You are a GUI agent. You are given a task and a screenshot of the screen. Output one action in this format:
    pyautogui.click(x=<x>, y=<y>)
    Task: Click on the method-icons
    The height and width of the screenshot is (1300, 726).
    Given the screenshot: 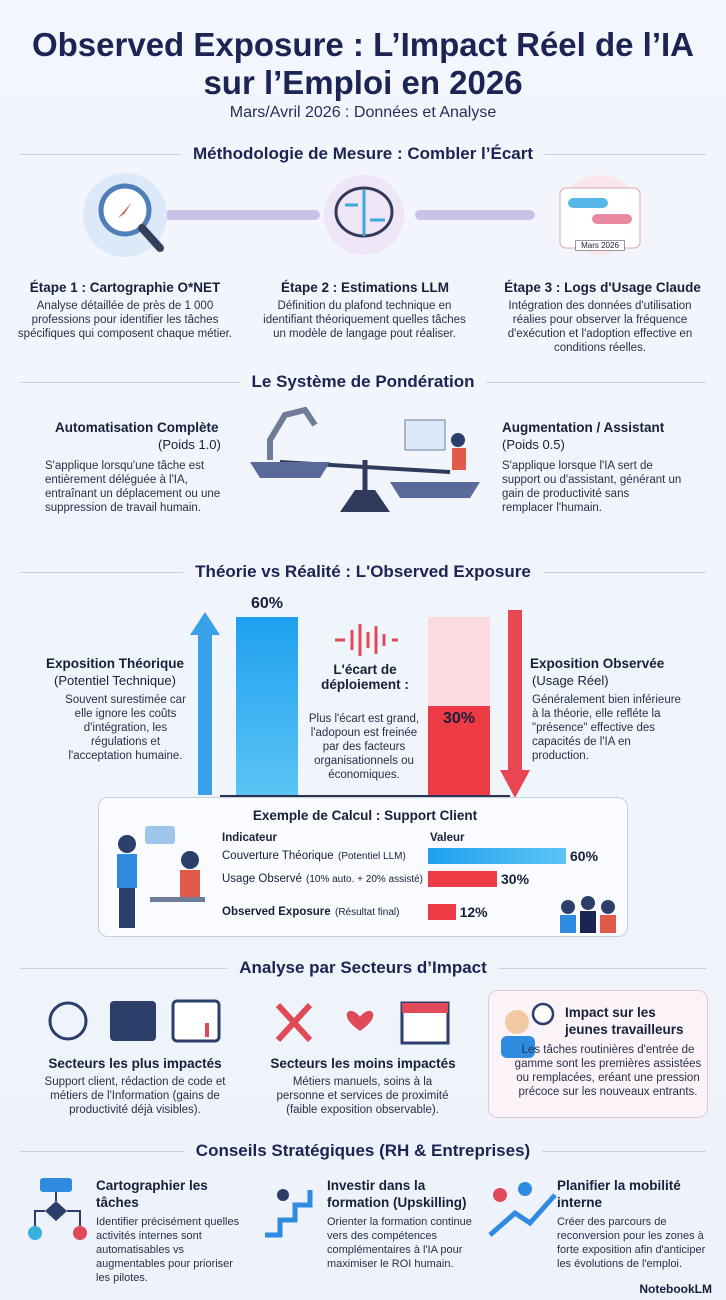 What is the action you would take?
    pyautogui.click(x=362, y=215)
    